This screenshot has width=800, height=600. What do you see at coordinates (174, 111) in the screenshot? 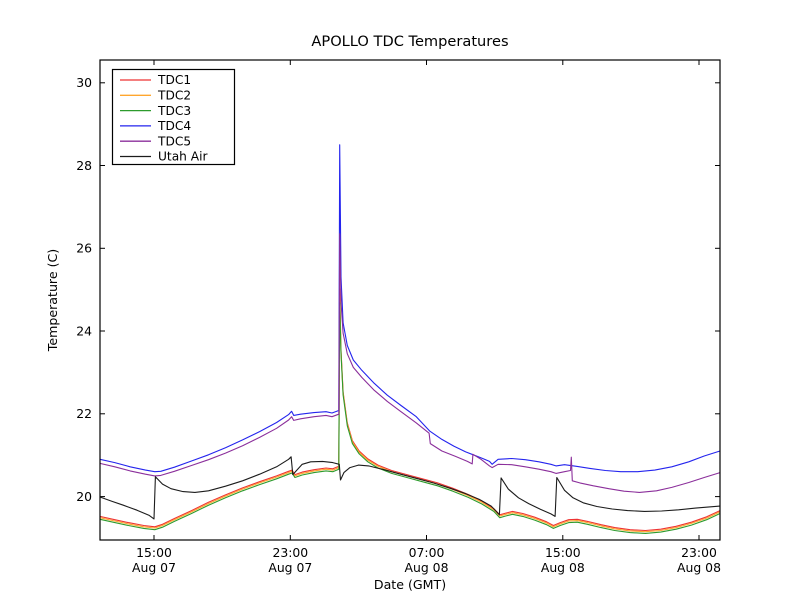
I see `legend-label-tdc3: TDC3` at bounding box center [174, 111].